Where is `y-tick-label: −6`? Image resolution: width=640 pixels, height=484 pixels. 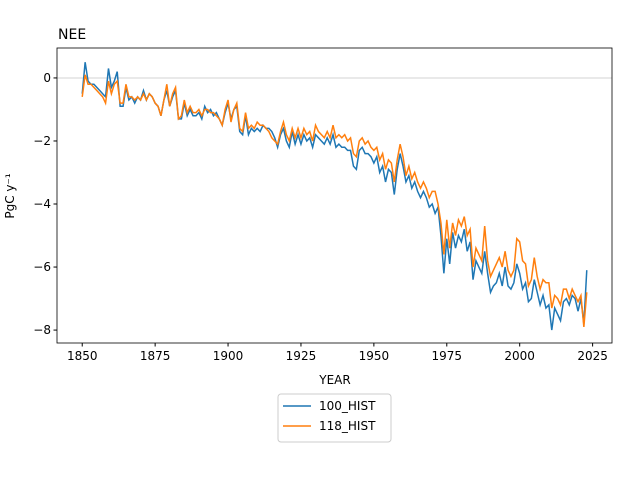
y-tick-label: −6 is located at coordinates (42, 267).